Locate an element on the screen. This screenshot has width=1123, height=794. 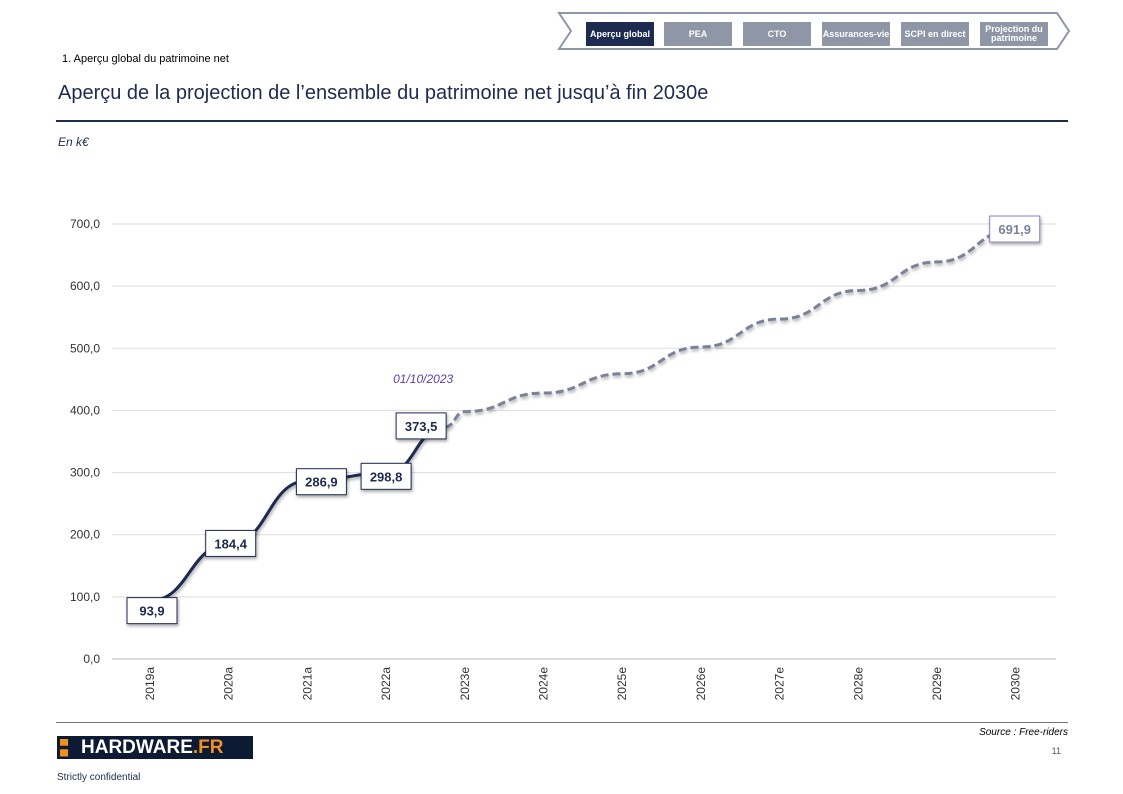
title-divider is located at coordinates (562, 121).